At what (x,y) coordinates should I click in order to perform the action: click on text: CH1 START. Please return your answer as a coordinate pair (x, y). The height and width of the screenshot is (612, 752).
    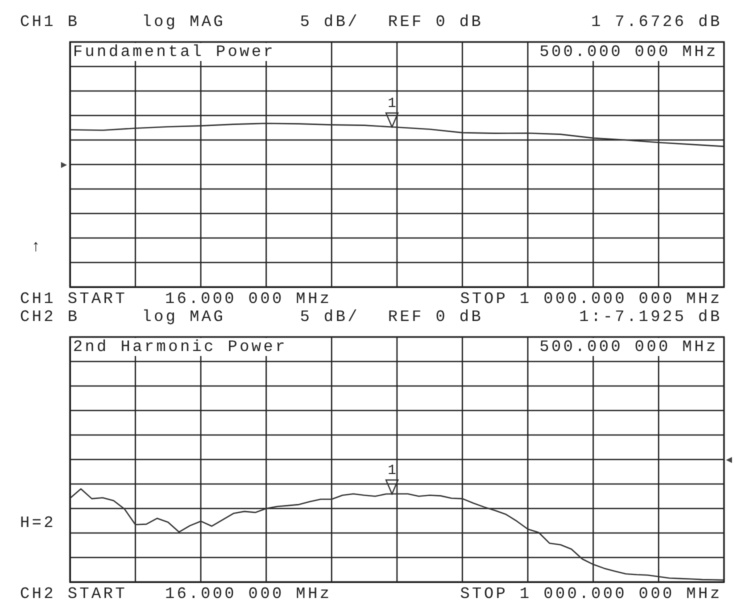
    Looking at the image, I should click on (74, 299).